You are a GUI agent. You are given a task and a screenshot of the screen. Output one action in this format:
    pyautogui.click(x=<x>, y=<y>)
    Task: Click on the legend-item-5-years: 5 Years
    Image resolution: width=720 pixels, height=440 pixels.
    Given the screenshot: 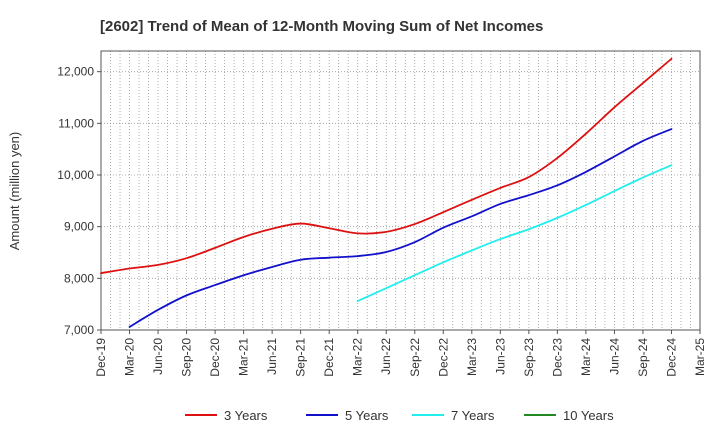 What is the action you would take?
    pyautogui.click(x=347, y=415)
    